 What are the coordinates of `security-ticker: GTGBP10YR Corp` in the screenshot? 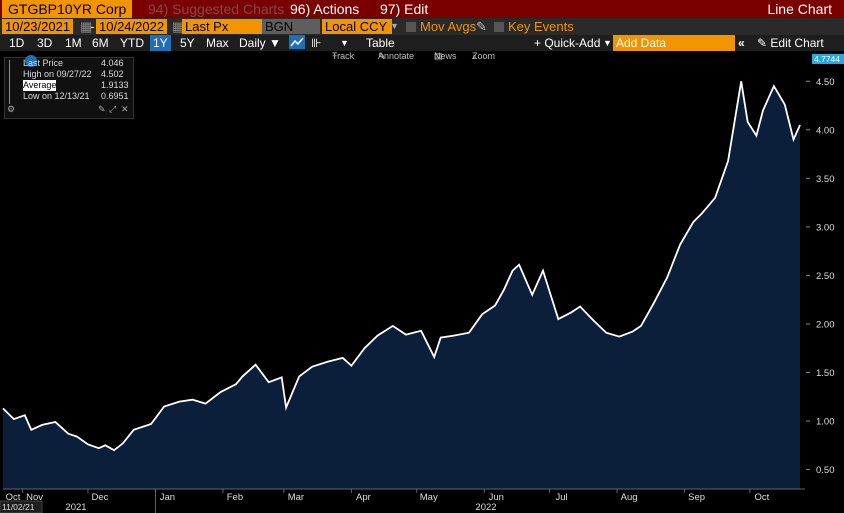 It's located at (67, 9).